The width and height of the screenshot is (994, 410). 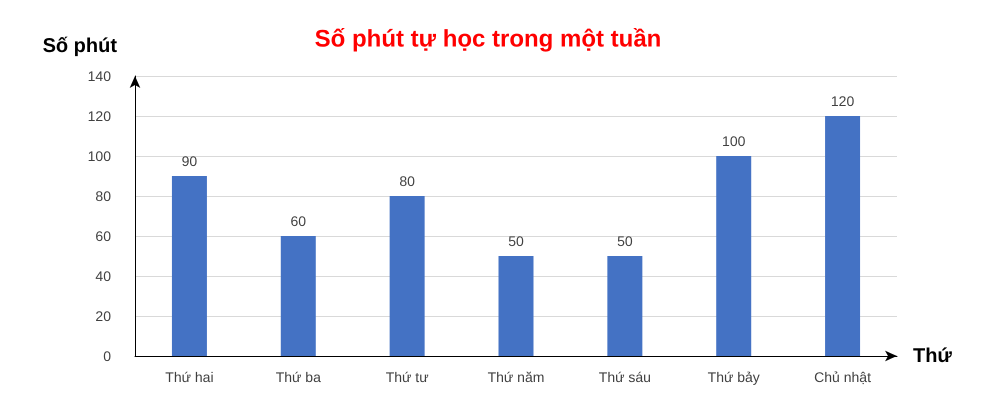 What do you see at coordinates (843, 377) in the screenshot?
I see `x-tick-label: Chủ nhật` at bounding box center [843, 377].